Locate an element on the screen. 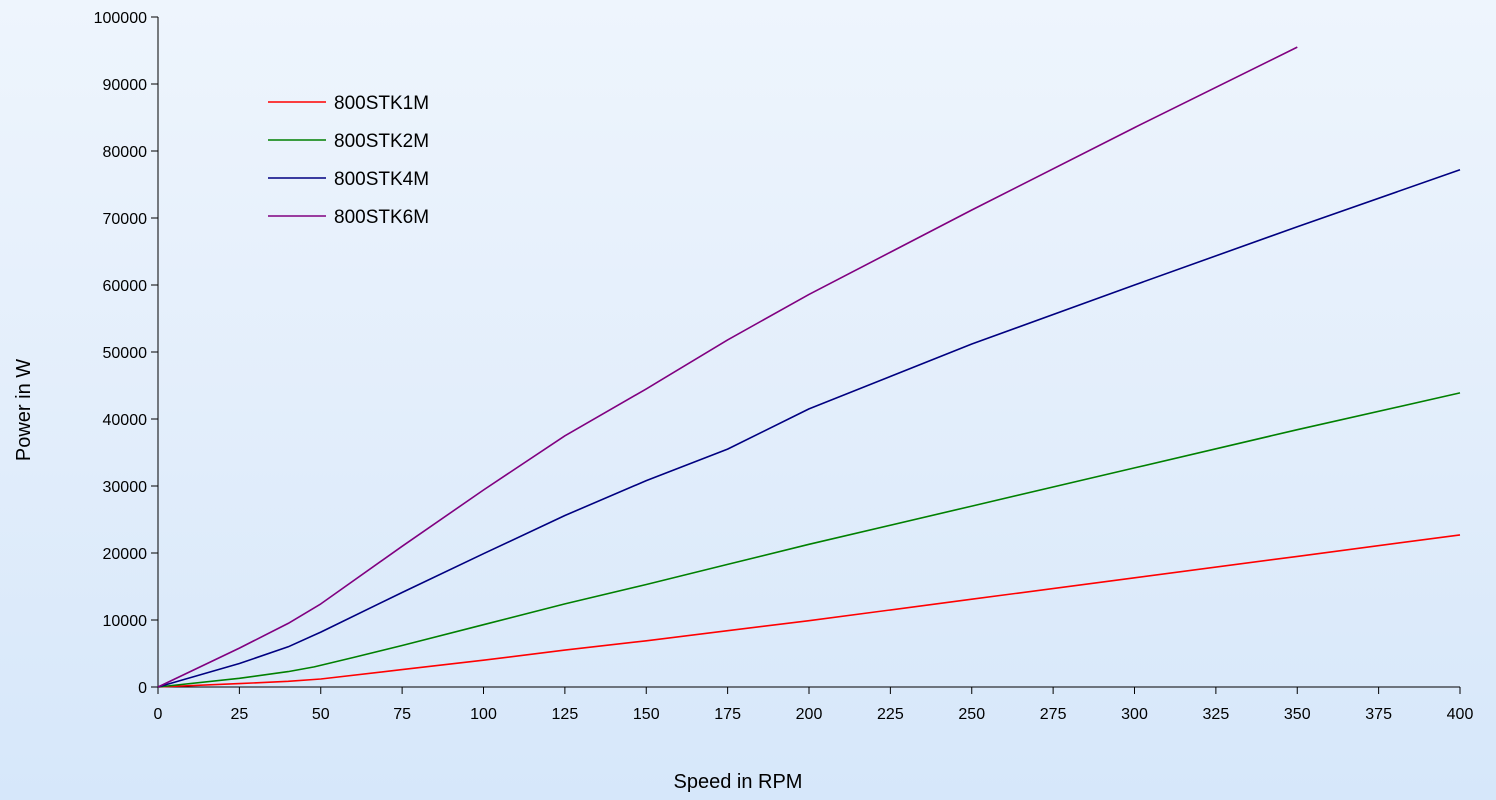  y-tick-label: 70000 is located at coordinates (125, 219).